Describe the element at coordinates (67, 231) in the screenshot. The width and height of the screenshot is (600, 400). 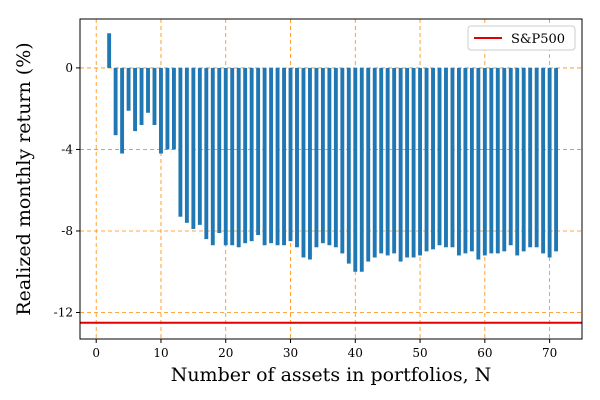
I see `y-tick-label: -8` at that location.